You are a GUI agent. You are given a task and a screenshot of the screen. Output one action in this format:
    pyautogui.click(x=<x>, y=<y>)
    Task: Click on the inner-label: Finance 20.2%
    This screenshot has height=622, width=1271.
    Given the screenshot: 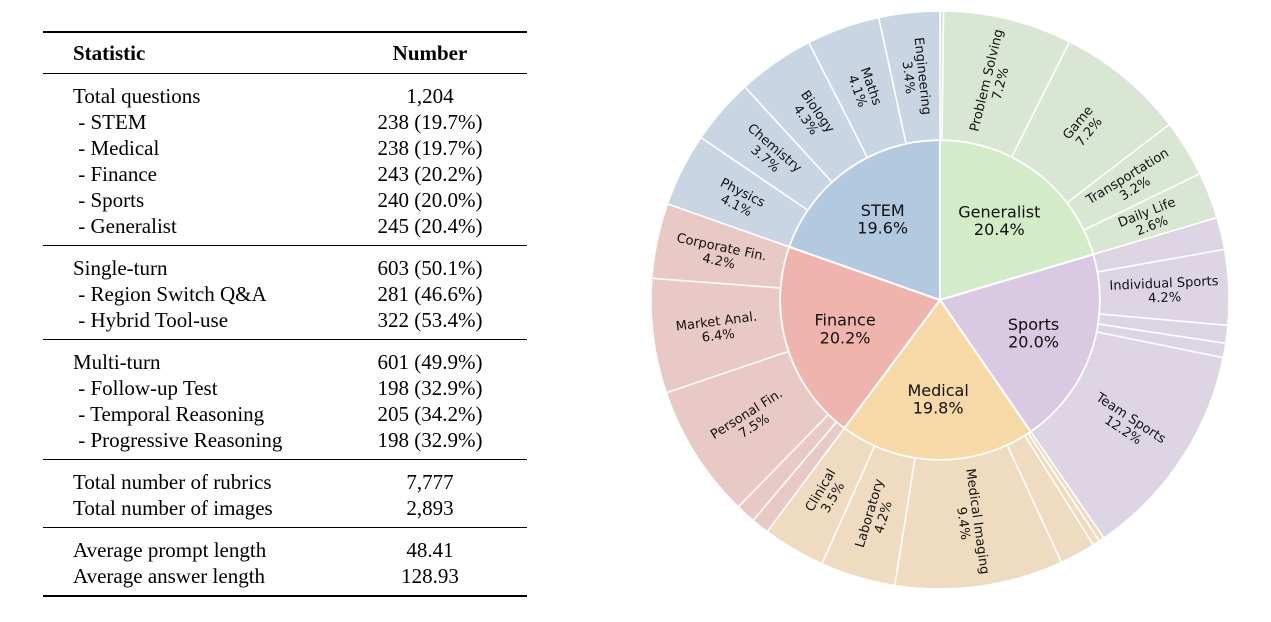 What is the action you would take?
    pyautogui.click(x=844, y=329)
    